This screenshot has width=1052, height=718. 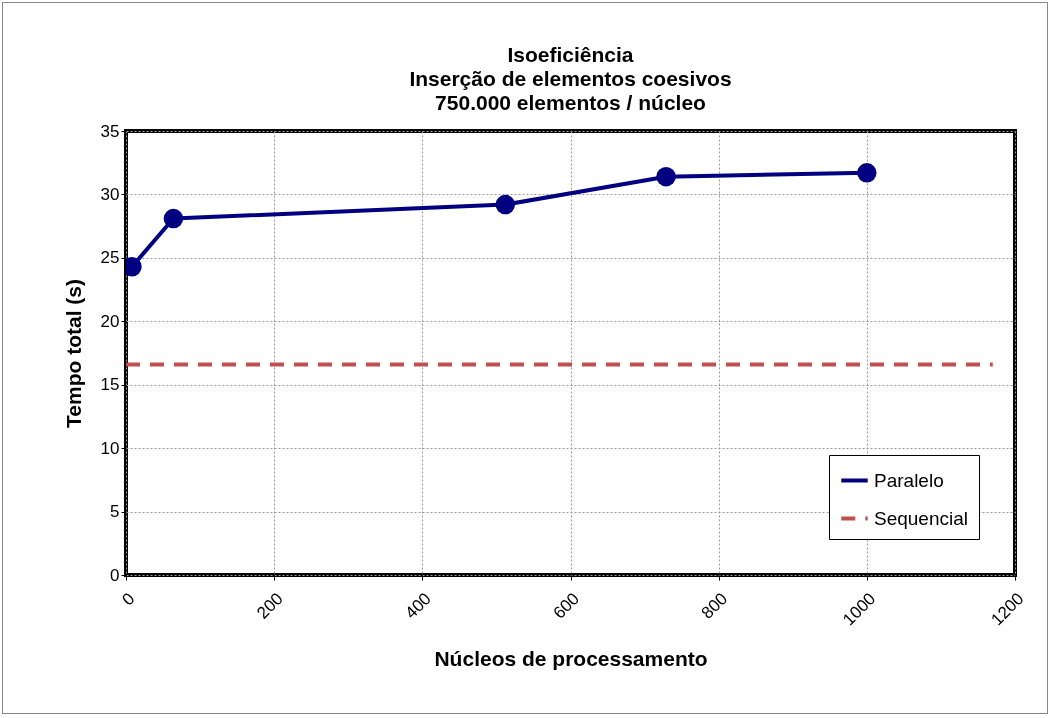 What do you see at coordinates (110, 131) in the screenshot?
I see `y-tick-label: 35` at bounding box center [110, 131].